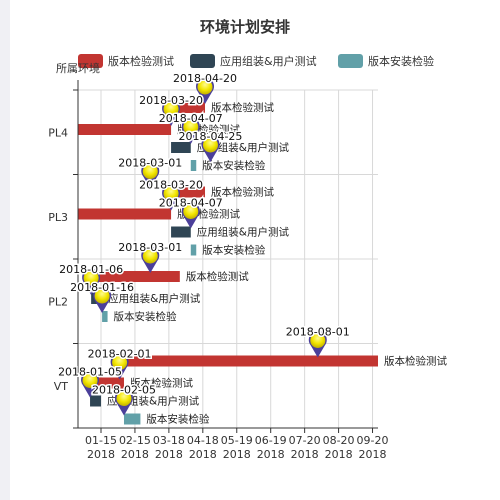 Image resolution: width=500 pixels, height=500 pixels. I want to click on category-label: PL2, so click(58, 301).